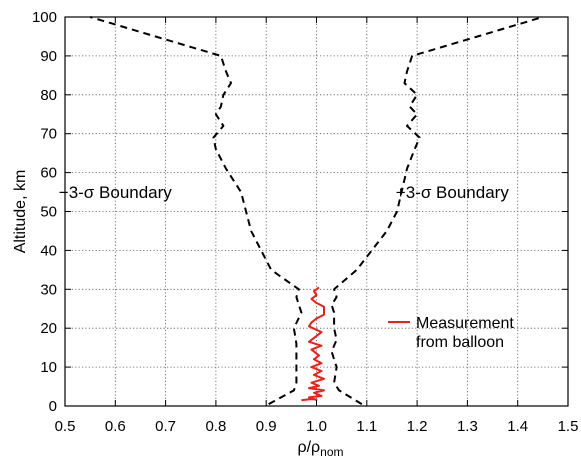 This screenshot has height=464, width=581. I want to click on y-tick-label: 90, so click(48, 56).